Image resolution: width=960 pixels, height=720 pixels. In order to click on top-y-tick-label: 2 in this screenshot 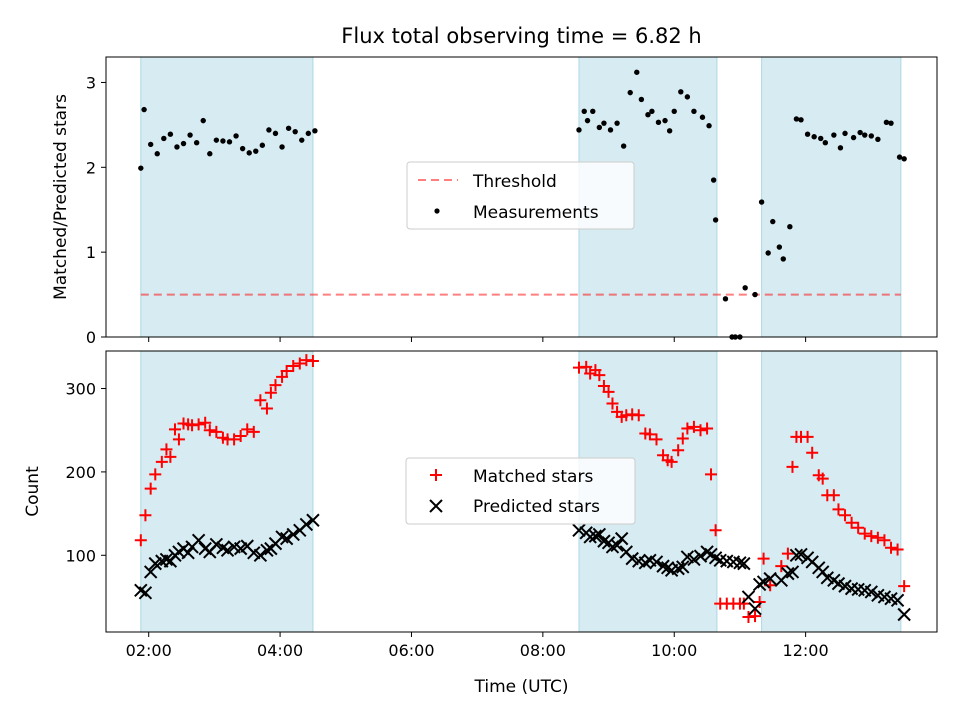, I will do `click(91, 167)`.